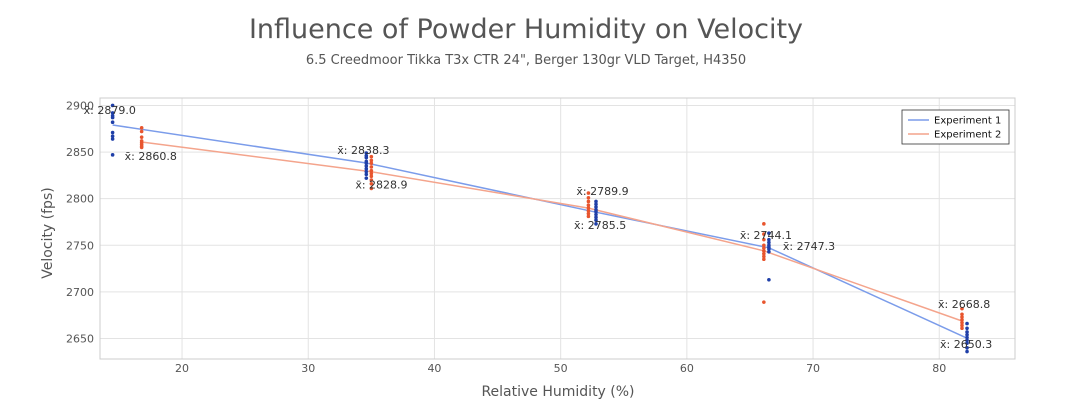 This screenshot has height=410, width=1080. Describe the element at coordinates (151, 156) in the screenshot. I see `mean-annotation: x̄: 2860.8` at that location.